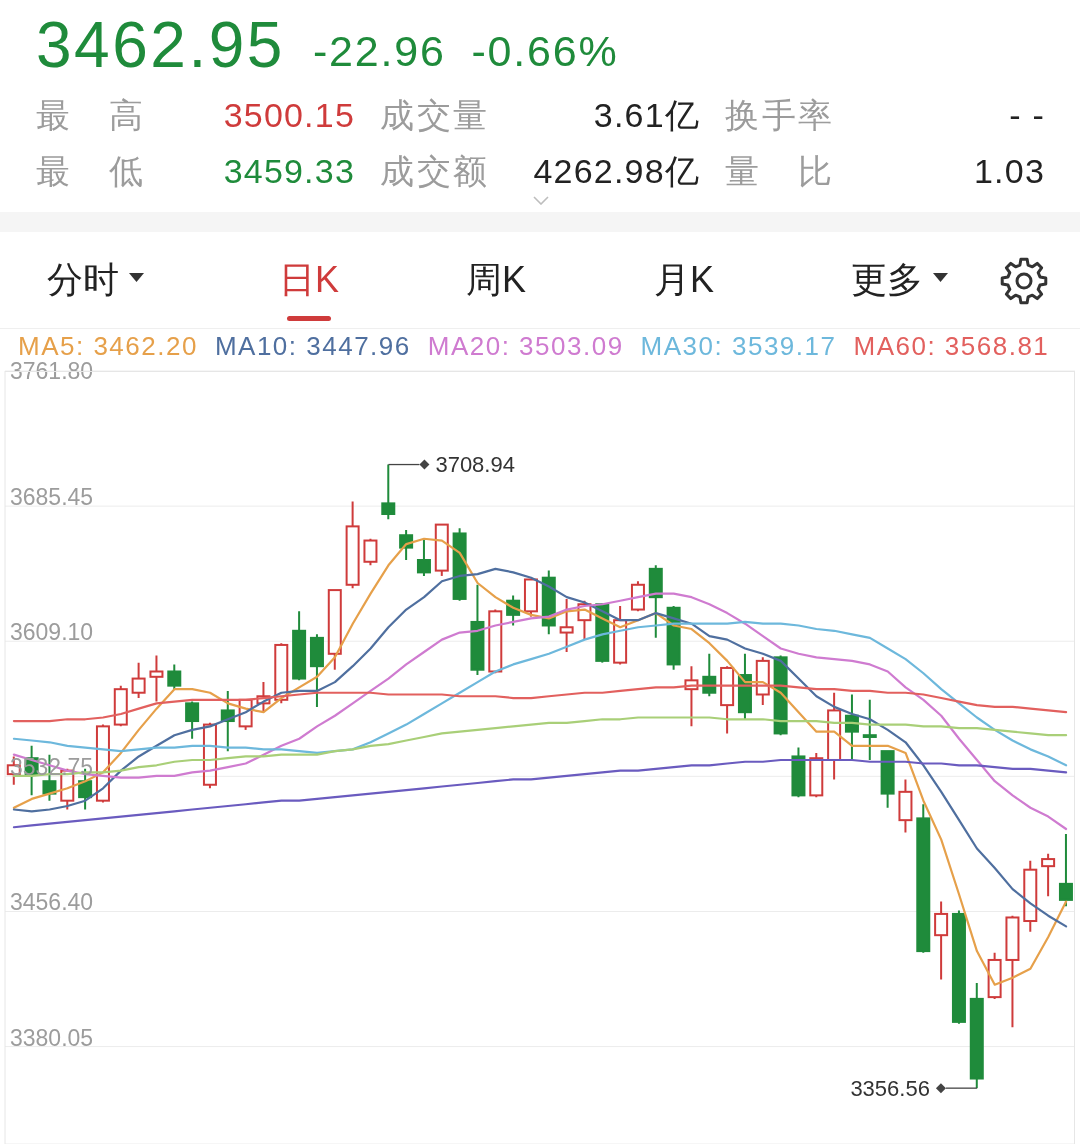  Describe the element at coordinates (778, 115) in the screenshot. I see `text: 换手率` at that location.